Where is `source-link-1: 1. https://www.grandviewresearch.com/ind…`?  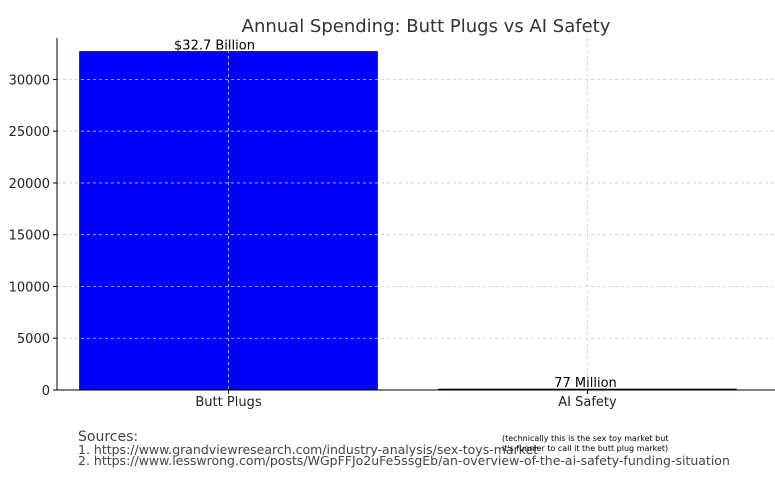 source-link-1: 1. https://www.grandviewresearch.com/ind… is located at coordinates (308, 449).